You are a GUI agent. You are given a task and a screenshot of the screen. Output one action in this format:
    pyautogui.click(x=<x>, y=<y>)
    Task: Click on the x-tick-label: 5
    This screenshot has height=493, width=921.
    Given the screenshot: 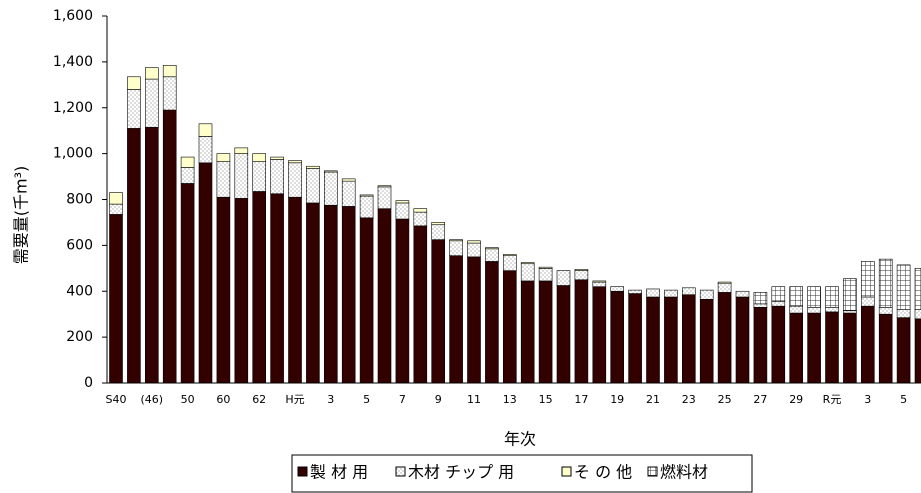 What is the action you would take?
    pyautogui.click(x=903, y=399)
    